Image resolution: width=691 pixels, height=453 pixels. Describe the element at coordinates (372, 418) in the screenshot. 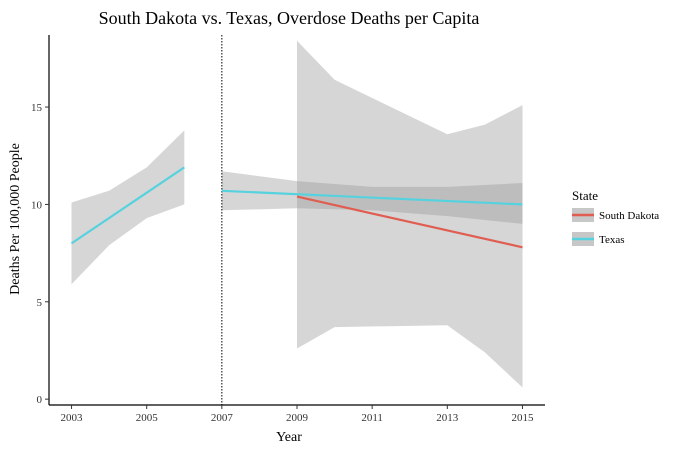

I see `x-tick-label: 2011` at that location.